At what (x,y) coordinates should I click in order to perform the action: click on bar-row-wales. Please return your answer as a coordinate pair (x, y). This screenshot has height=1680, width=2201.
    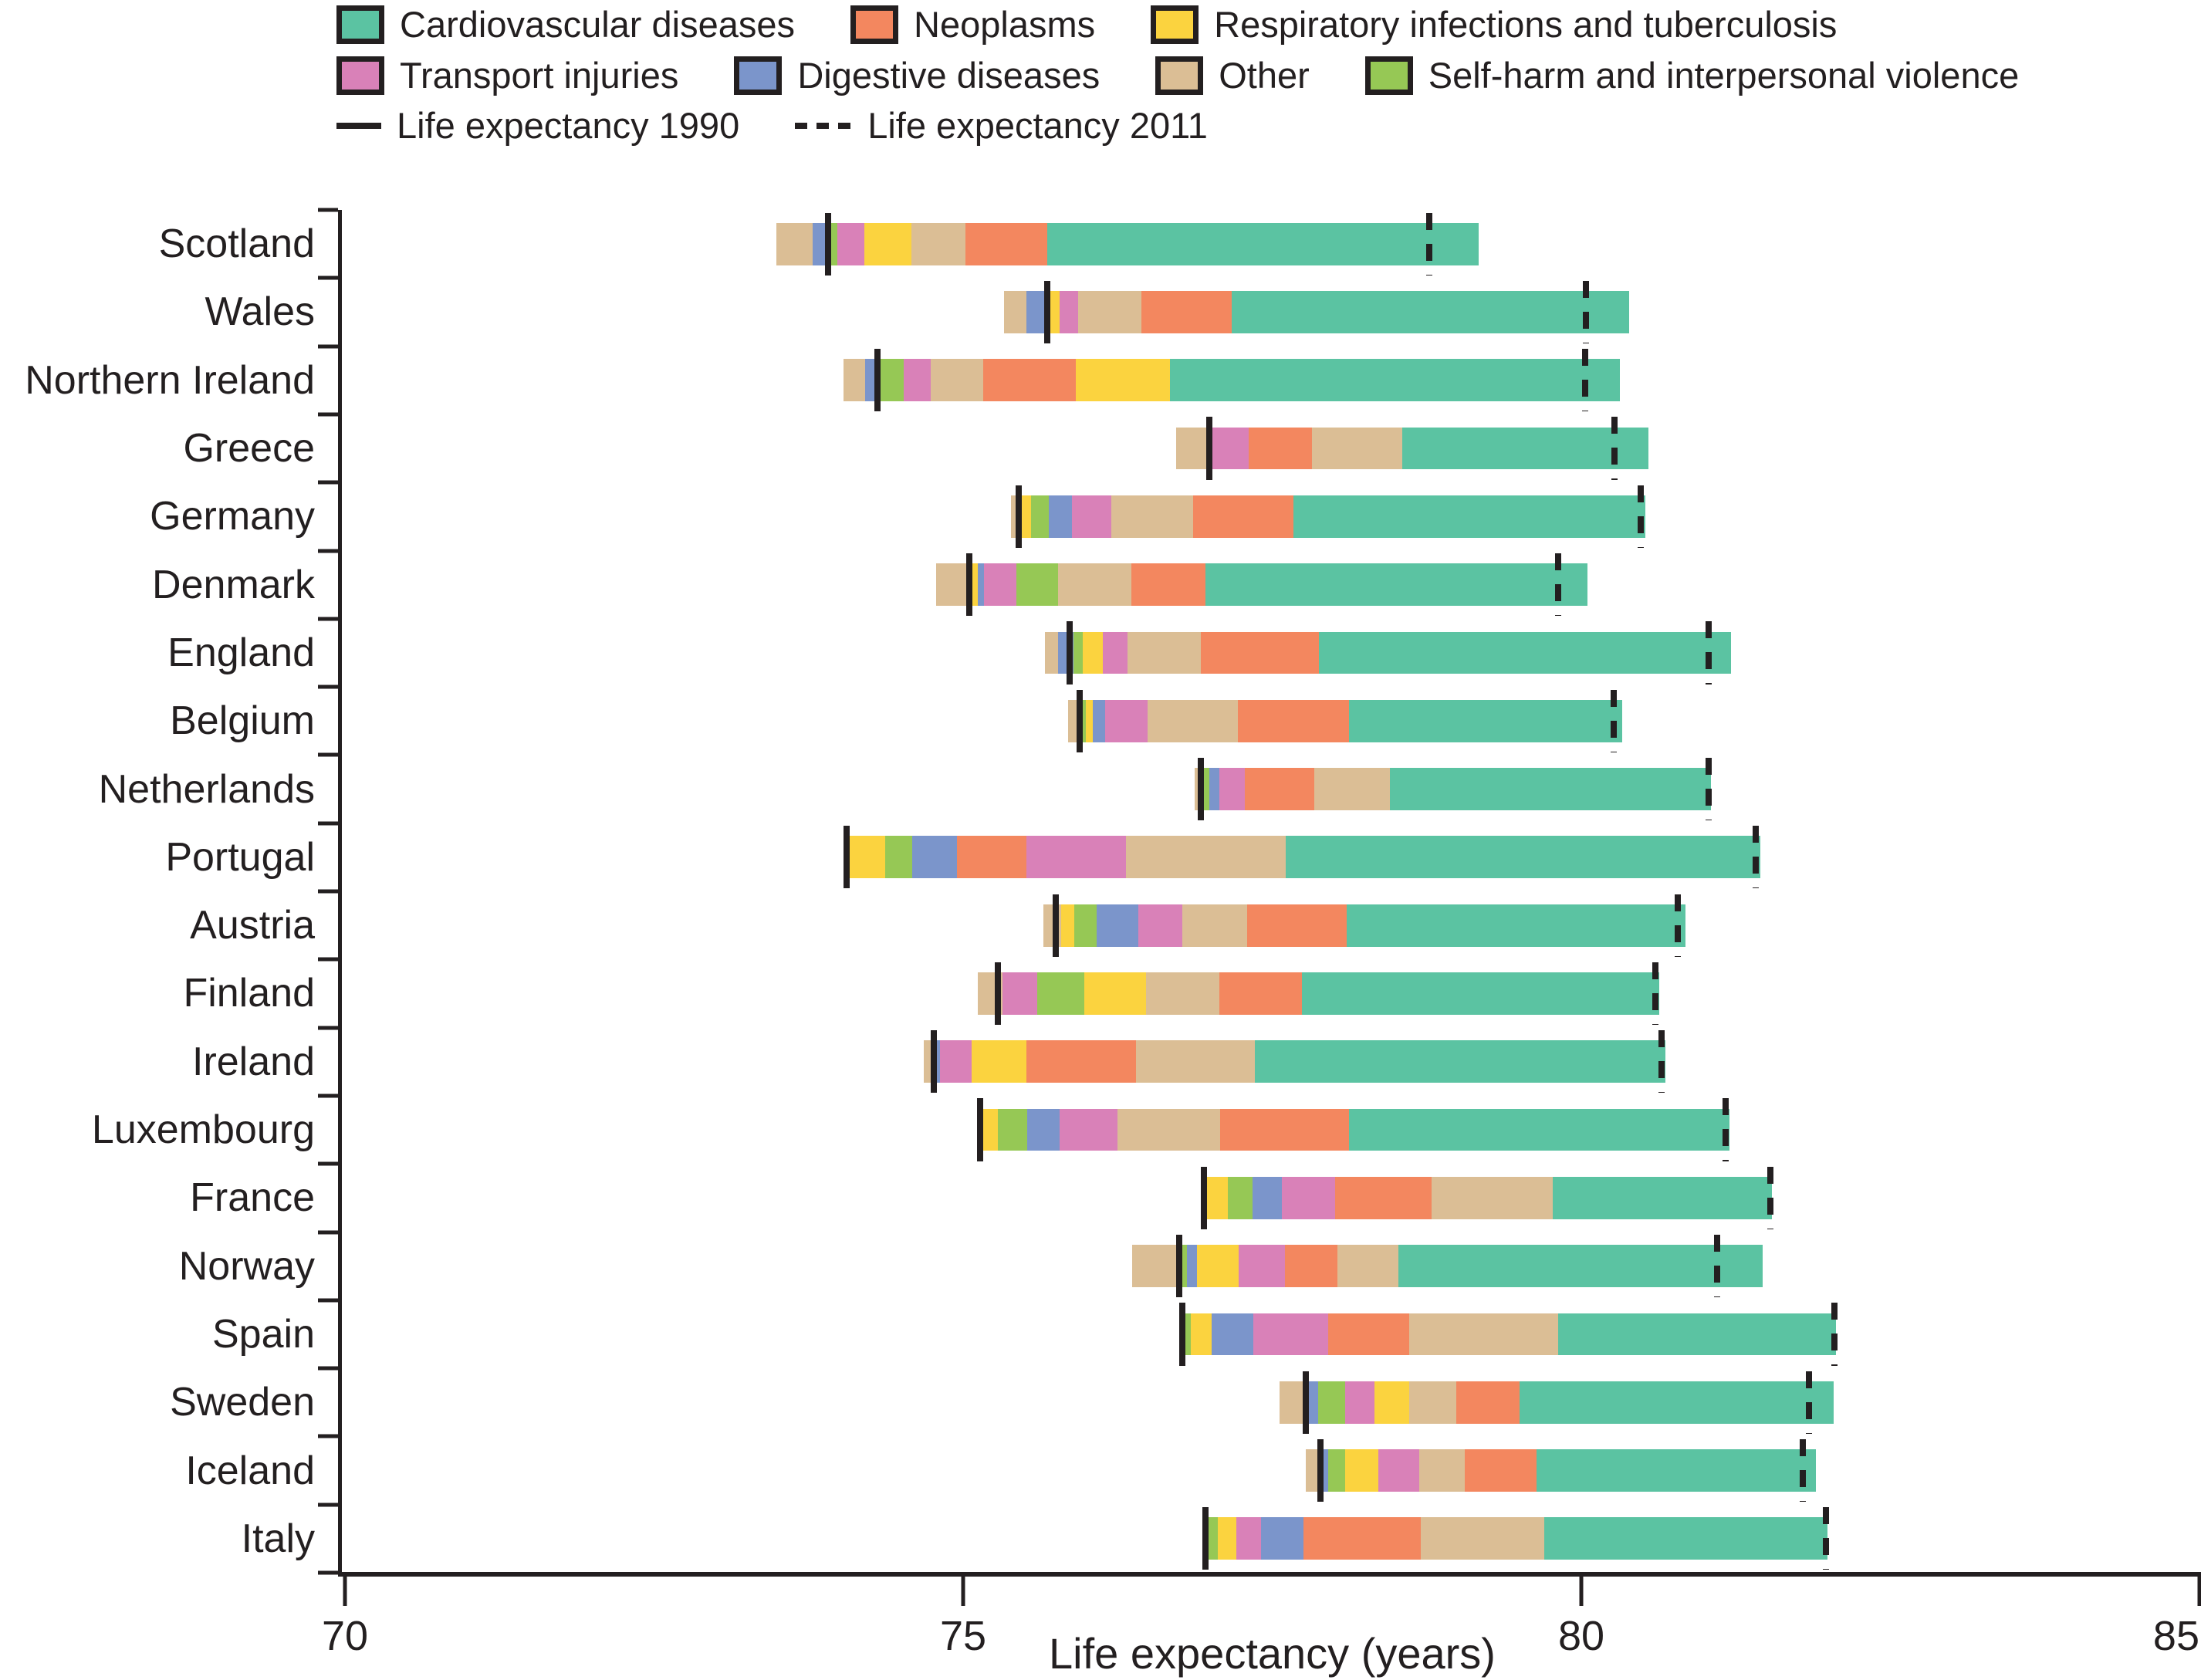
    Looking at the image, I should click on (1272, 312).